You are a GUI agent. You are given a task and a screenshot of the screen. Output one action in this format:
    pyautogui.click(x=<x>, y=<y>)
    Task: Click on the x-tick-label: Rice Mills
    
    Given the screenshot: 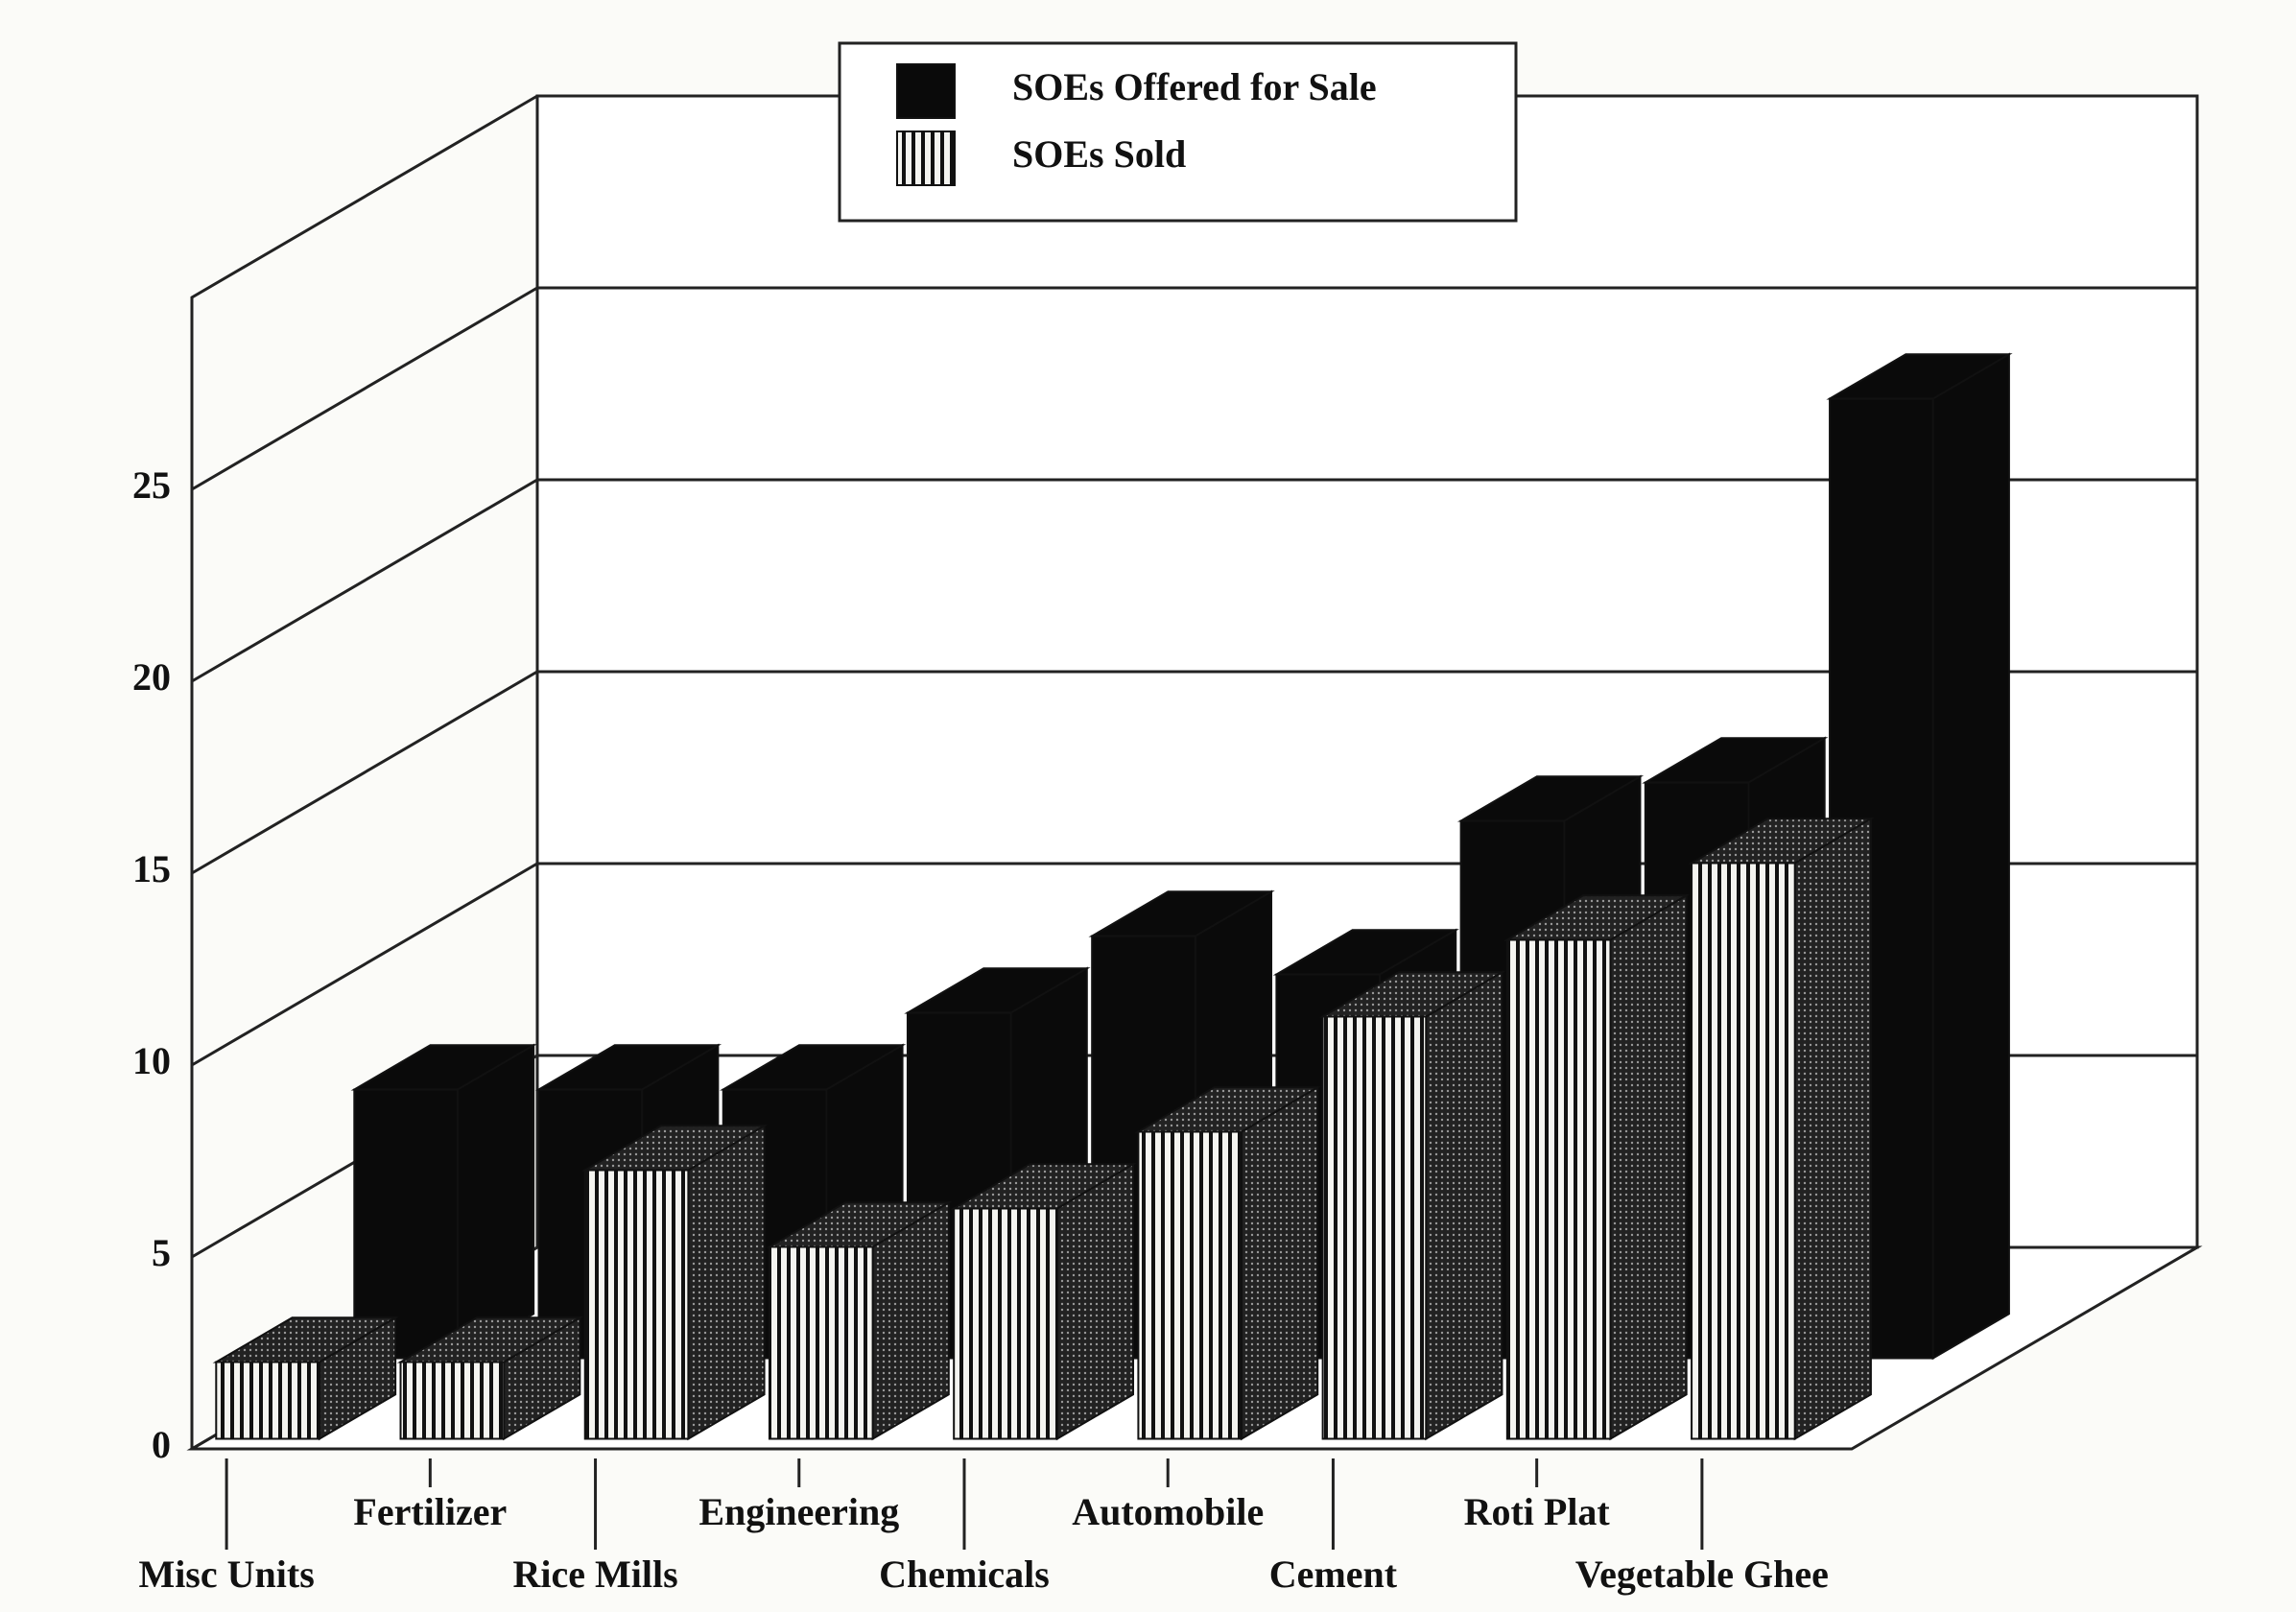 What is the action you would take?
    pyautogui.click(x=594, y=1575)
    